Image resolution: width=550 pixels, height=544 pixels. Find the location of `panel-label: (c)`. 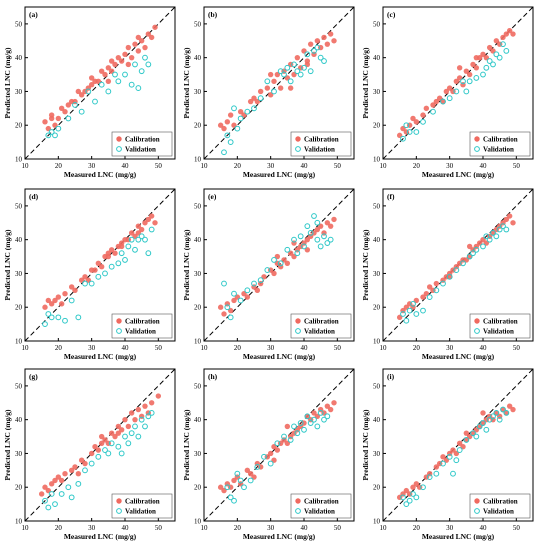

panel-label: (c) is located at coordinates (391, 14).